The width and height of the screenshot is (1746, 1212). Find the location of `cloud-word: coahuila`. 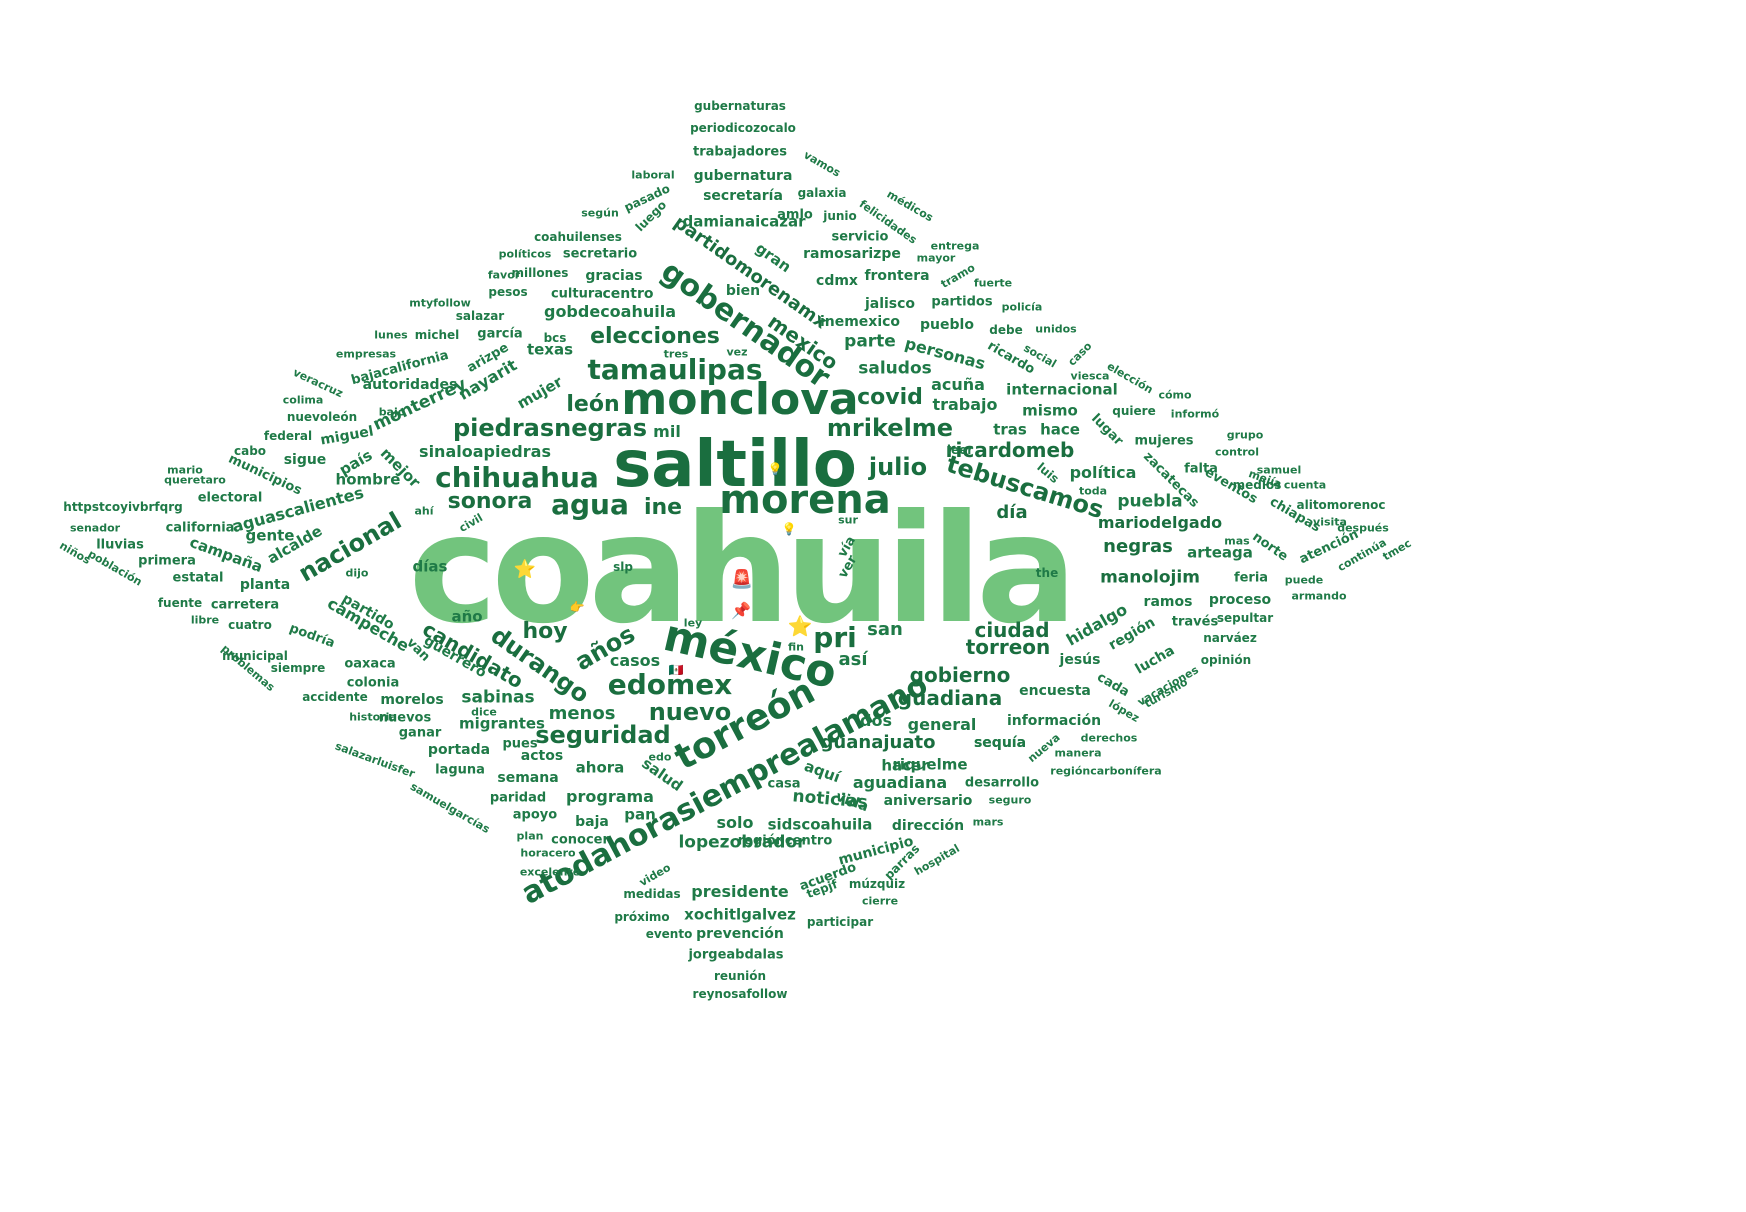

cloud-word: coahuila is located at coordinates (743, 570).